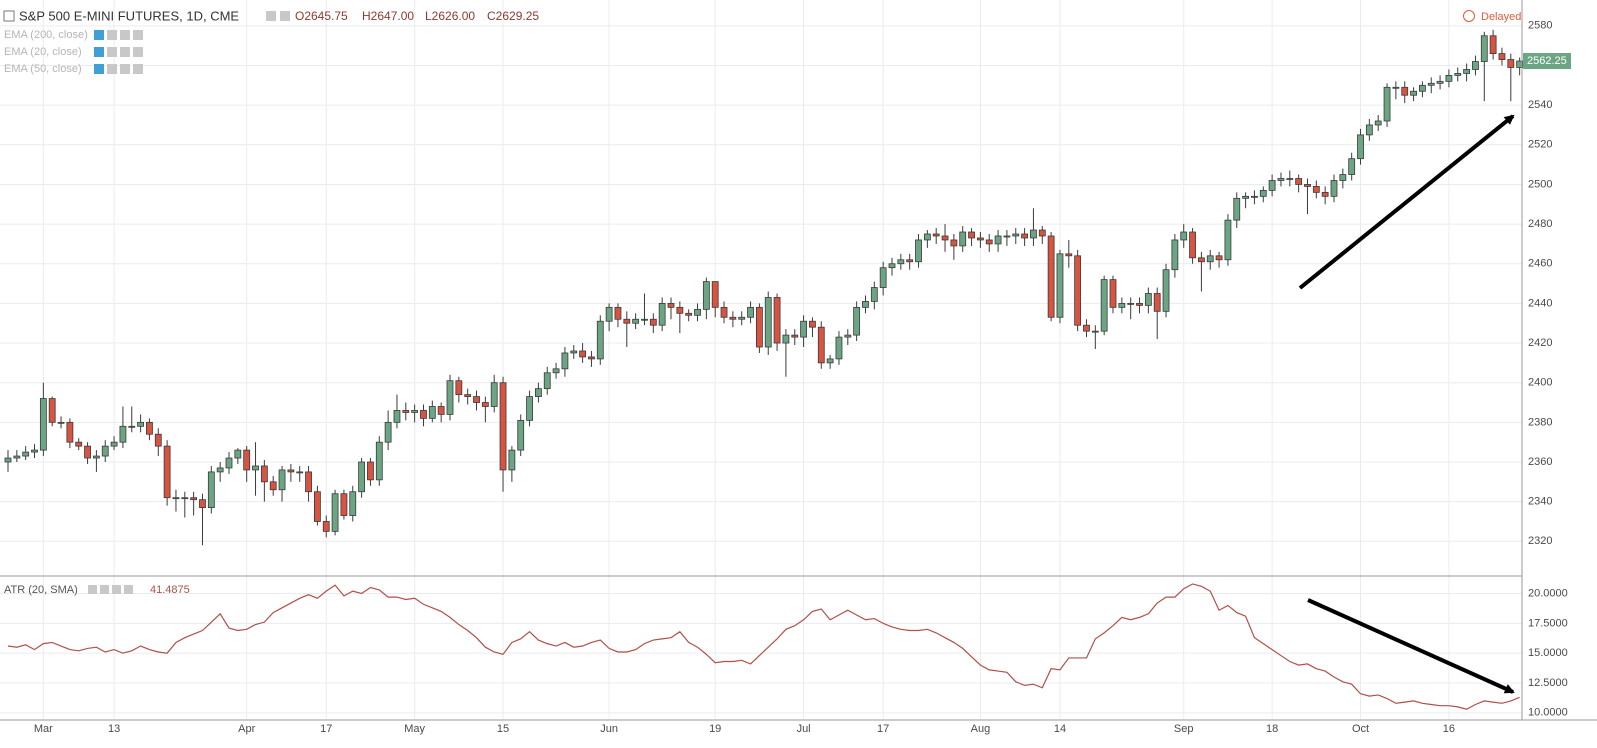 The width and height of the screenshot is (1597, 748). I want to click on y-tick-label: 2360, so click(1540, 462).